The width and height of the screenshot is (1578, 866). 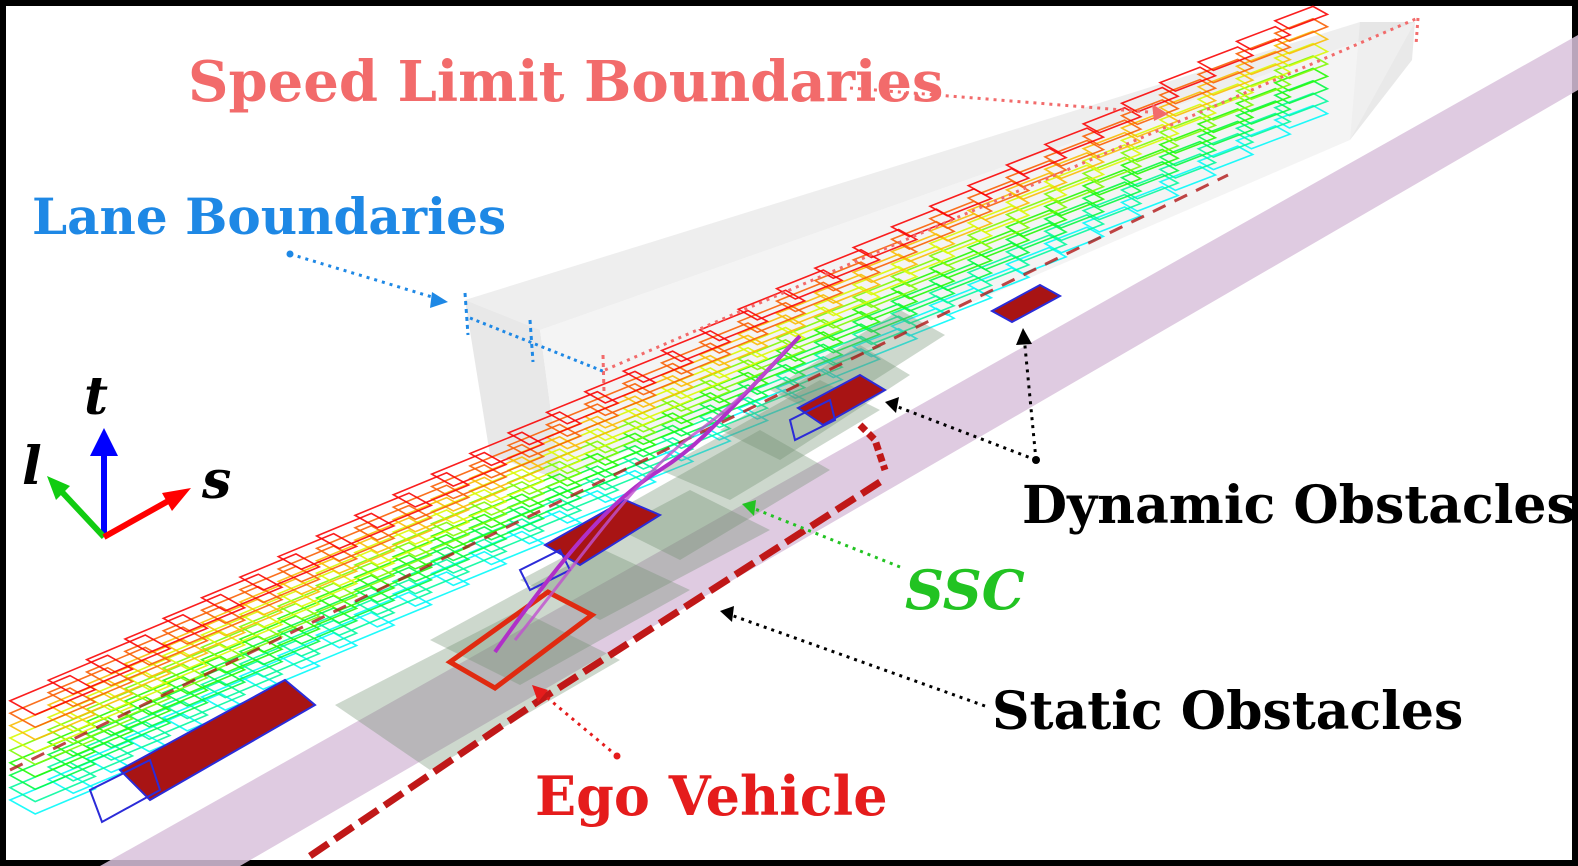 I want to click on ssc-label: SSC, so click(x=965, y=590).